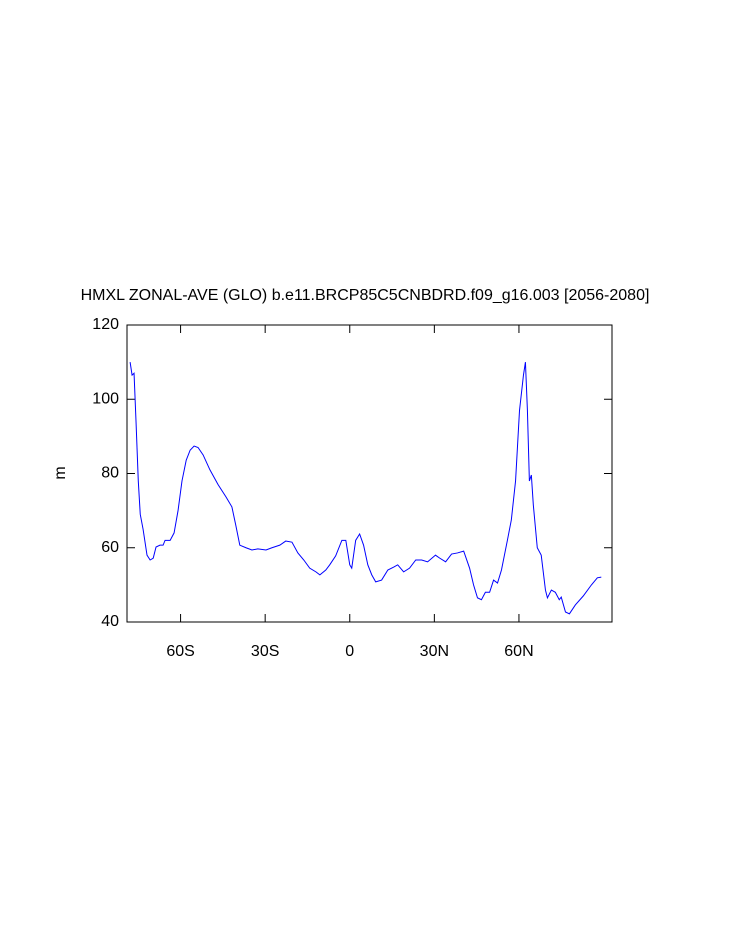  I want to click on y-tick-label: 100, so click(105, 398).